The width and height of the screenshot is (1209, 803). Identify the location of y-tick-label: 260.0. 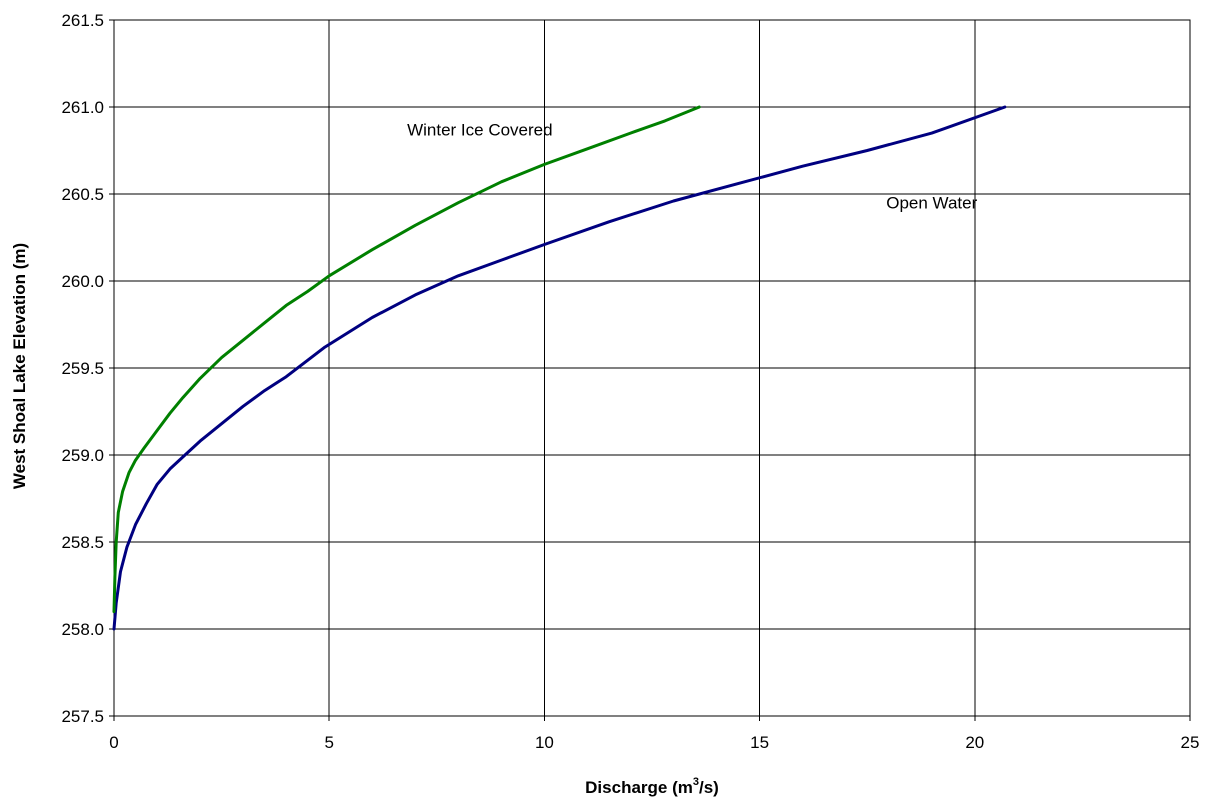
(82, 281).